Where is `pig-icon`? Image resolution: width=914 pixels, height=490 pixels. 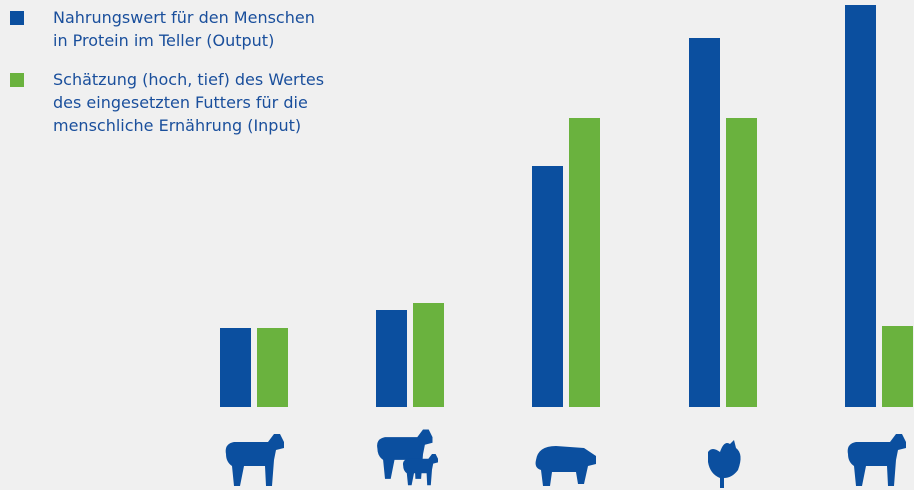
pig-icon is located at coordinates (565, 466).